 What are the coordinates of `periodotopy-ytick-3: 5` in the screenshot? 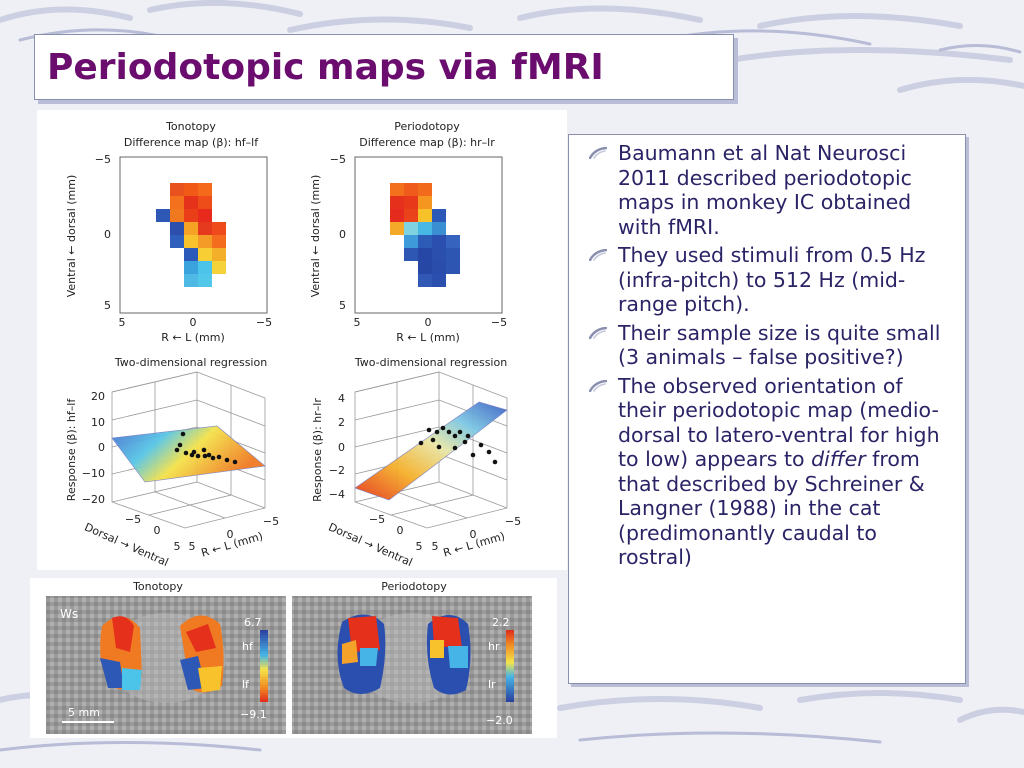 It's located at (342, 305).